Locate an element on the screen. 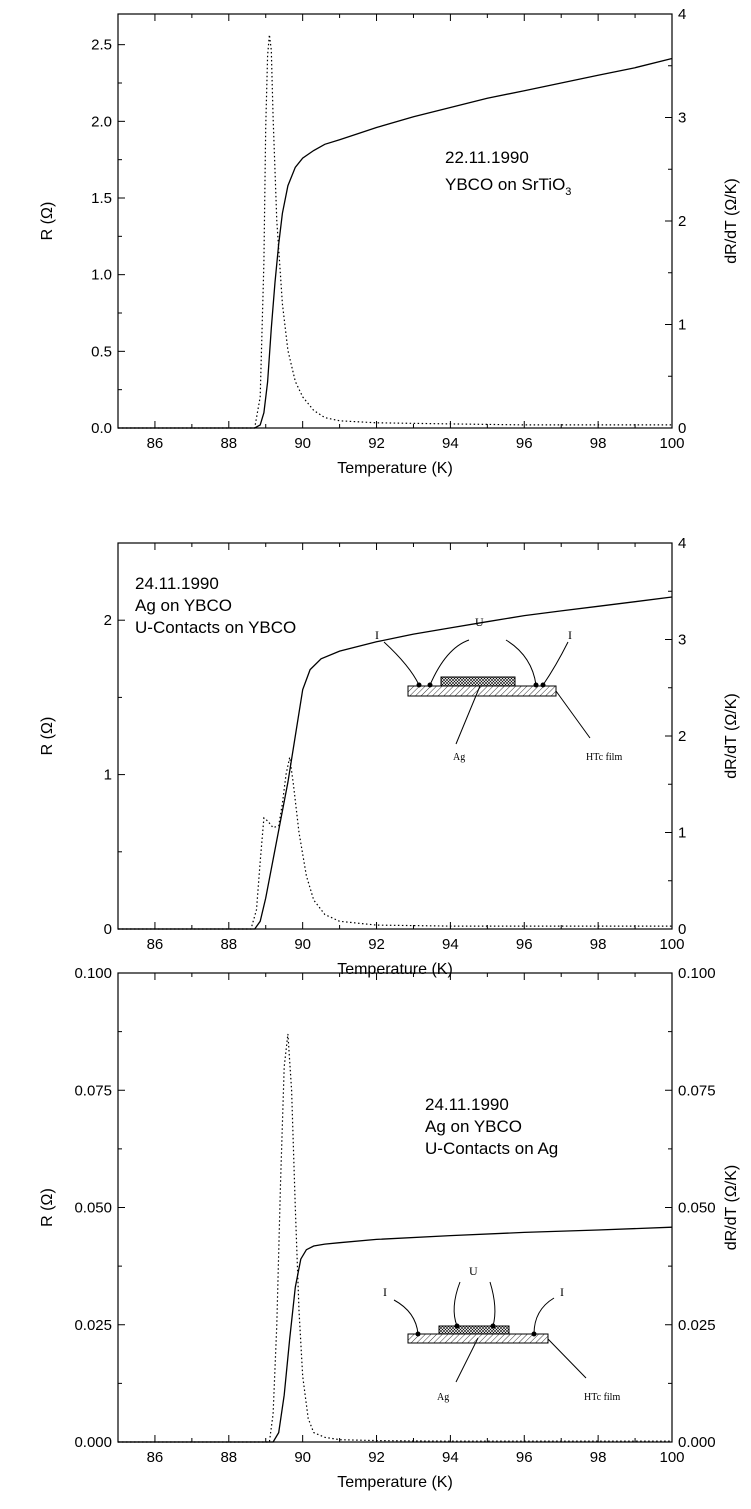  y-tick-label-right: 0.075 is located at coordinates (697, 1090).